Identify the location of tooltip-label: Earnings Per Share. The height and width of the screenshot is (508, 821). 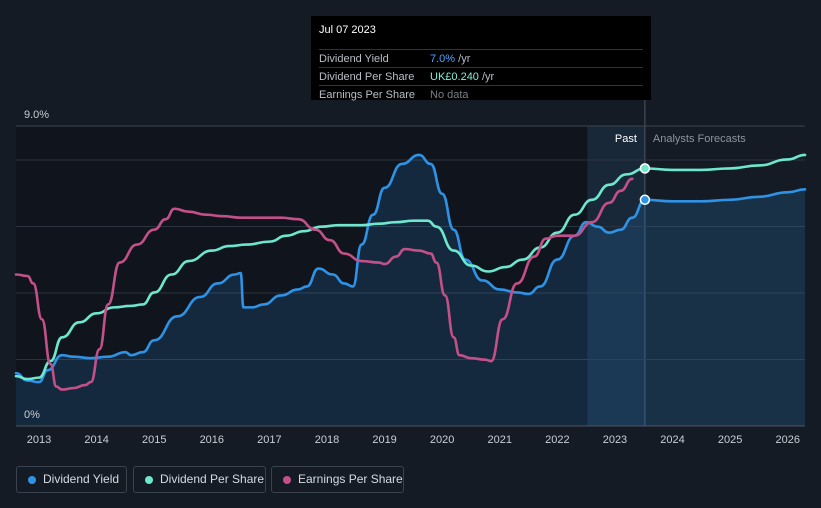
(367, 95).